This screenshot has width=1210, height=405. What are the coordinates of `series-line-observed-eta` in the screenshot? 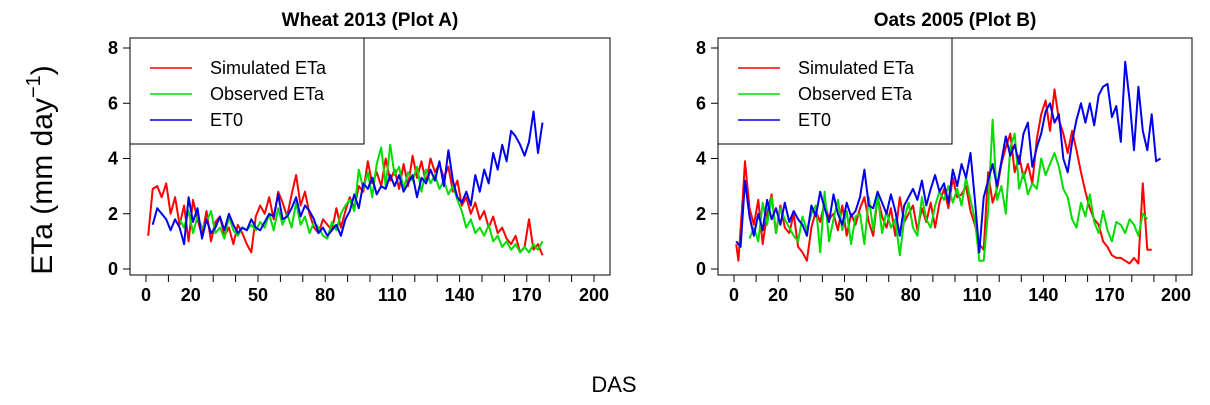 It's located at (948, 190).